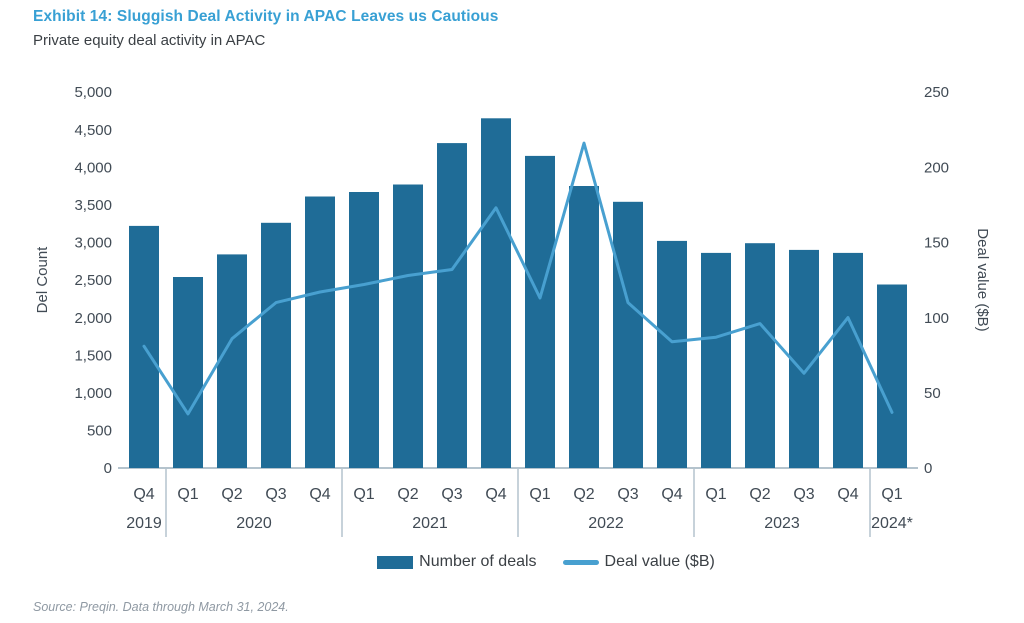  Describe the element at coordinates (108, 468) in the screenshot. I see `left-axis-tick: 0` at that location.